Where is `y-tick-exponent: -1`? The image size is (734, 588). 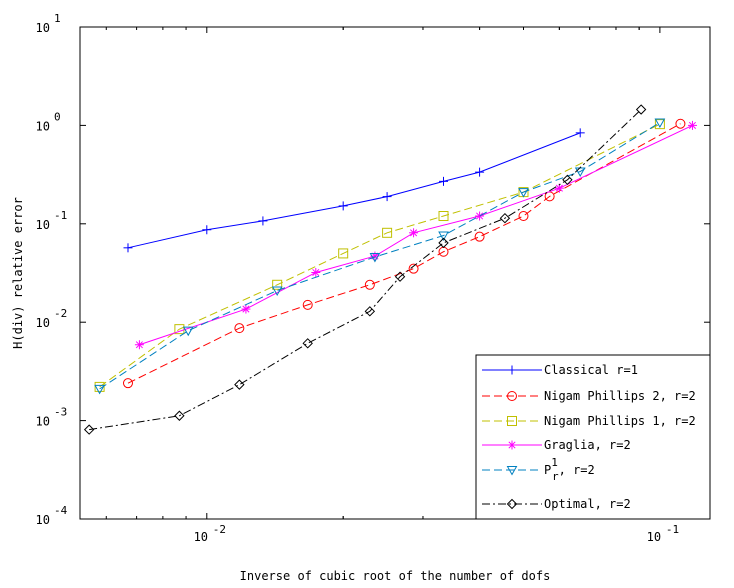 y-tick-exponent: -1 is located at coordinates (60, 215).